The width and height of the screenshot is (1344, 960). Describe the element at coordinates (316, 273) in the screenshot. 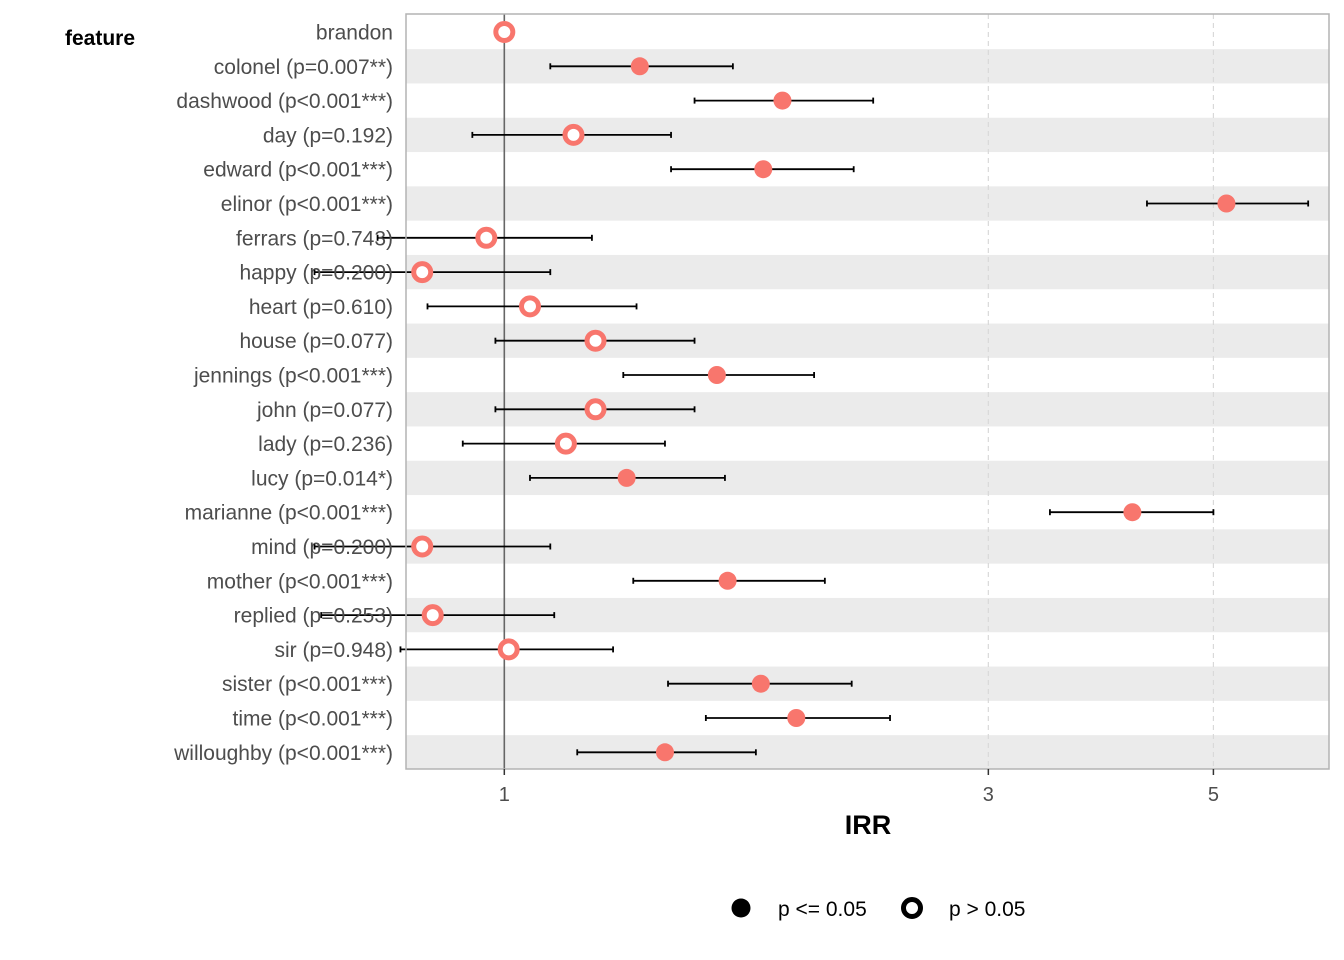

I see `row-label: happy (p=0.200)` at that location.